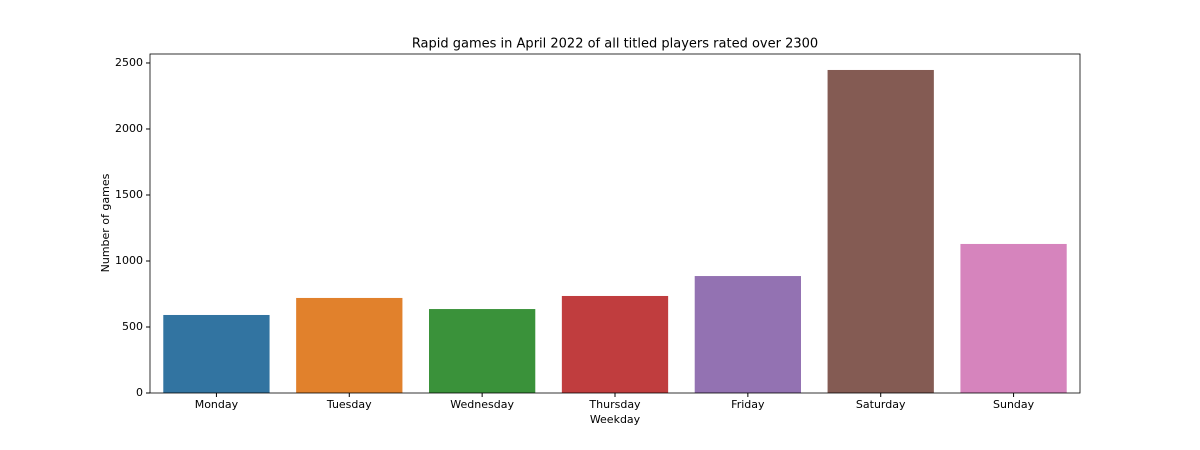 The width and height of the screenshot is (1200, 450). Describe the element at coordinates (615, 419) in the screenshot. I see `x-axis-label: Weekday` at that location.